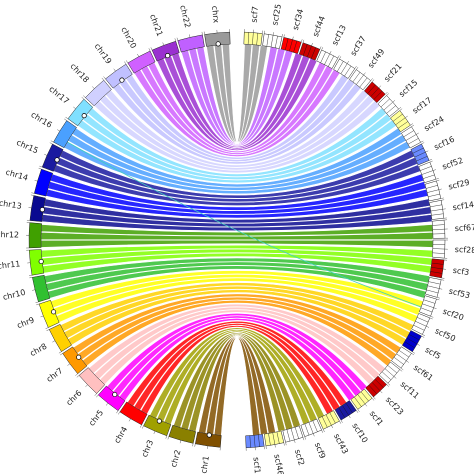 This screenshot has height=474, width=474. I want to click on segment-label: chr1, so click(204, 464).